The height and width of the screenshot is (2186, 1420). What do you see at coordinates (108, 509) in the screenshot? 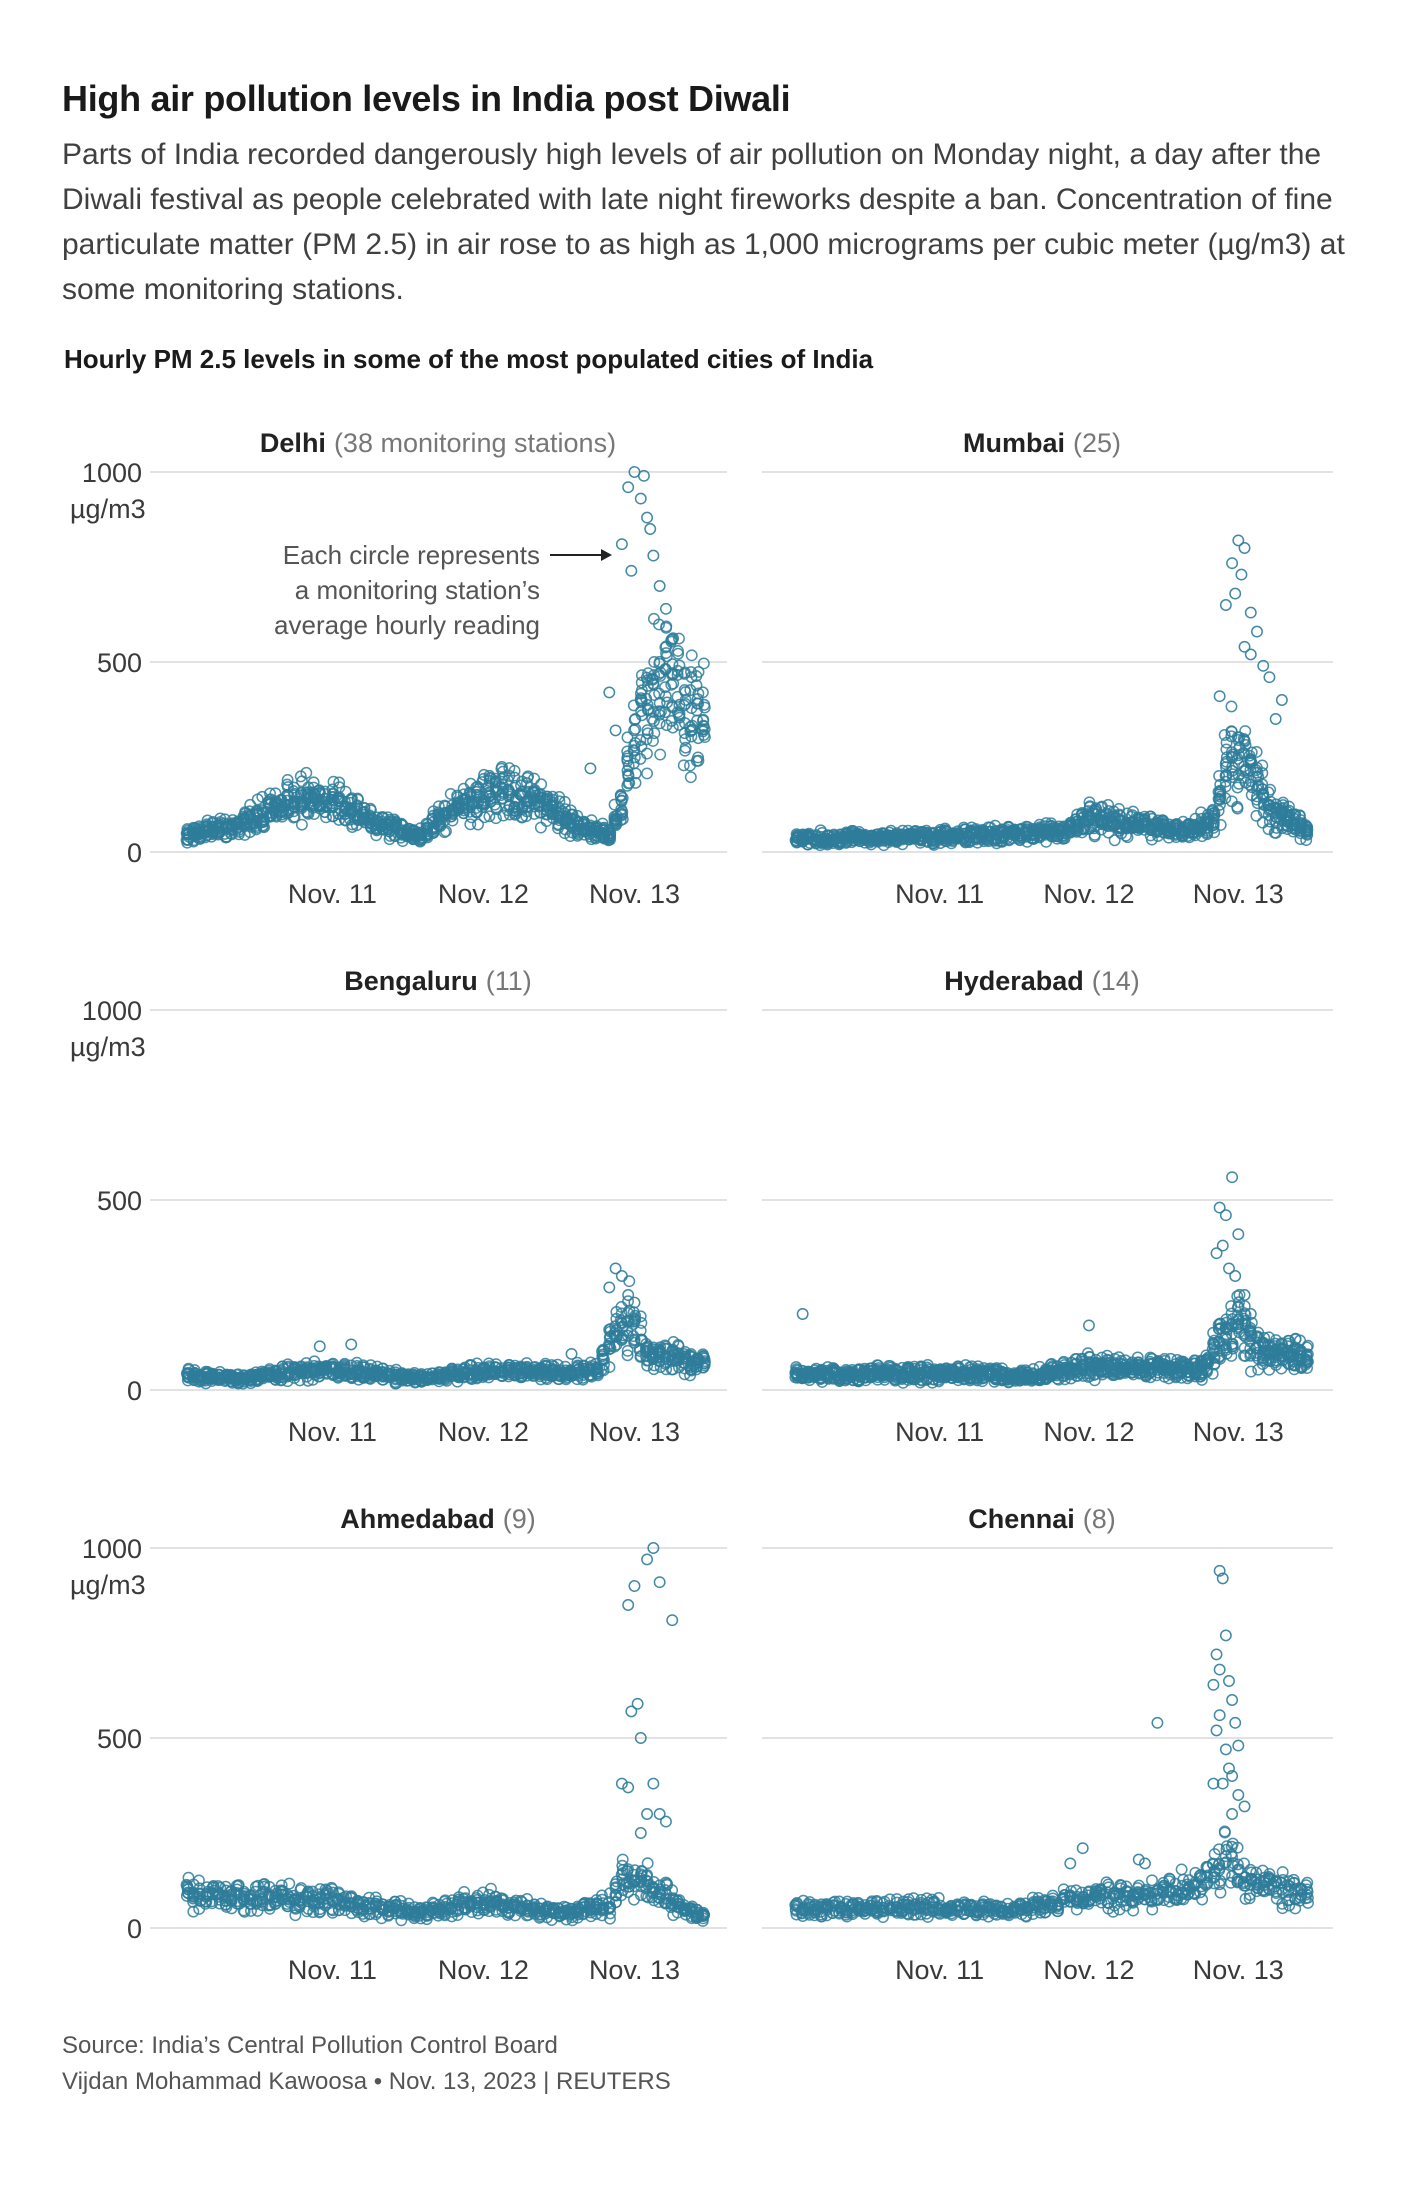
I see `y-unit-label: µg/m3` at bounding box center [108, 509].